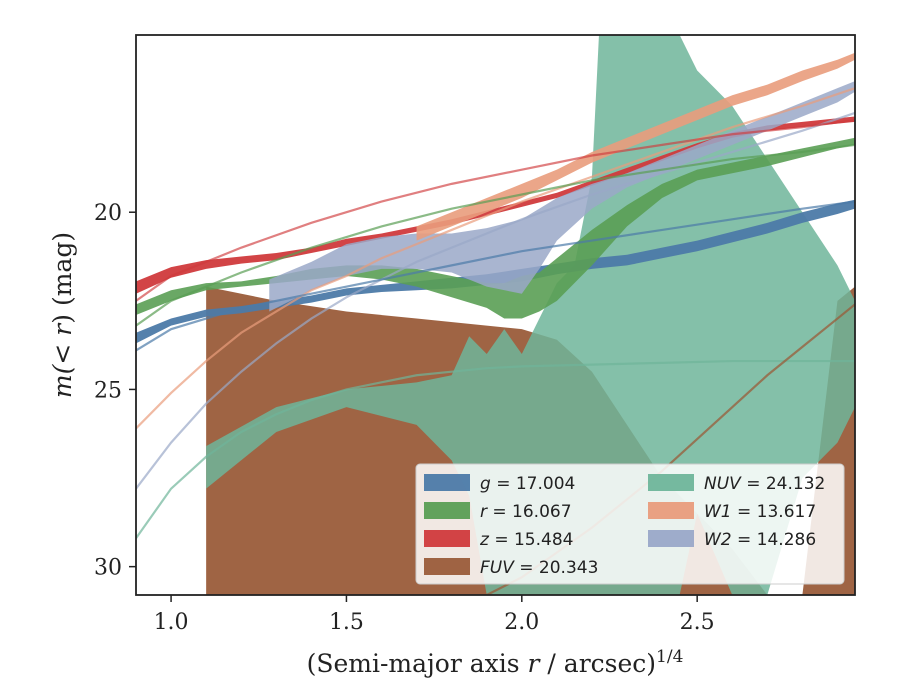  I want to click on legend-label: z = 15.484, so click(526, 540).